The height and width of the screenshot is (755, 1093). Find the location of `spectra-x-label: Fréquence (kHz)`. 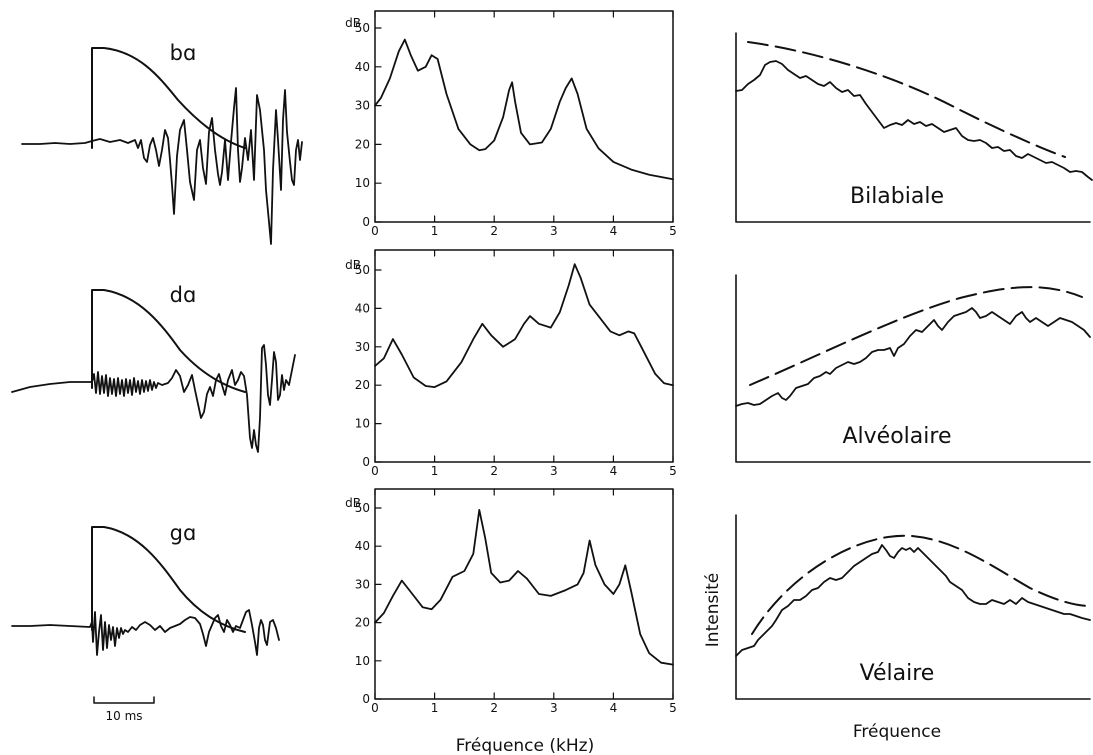

spectra-x-label: Fréquence (kHz) is located at coordinates (525, 745).